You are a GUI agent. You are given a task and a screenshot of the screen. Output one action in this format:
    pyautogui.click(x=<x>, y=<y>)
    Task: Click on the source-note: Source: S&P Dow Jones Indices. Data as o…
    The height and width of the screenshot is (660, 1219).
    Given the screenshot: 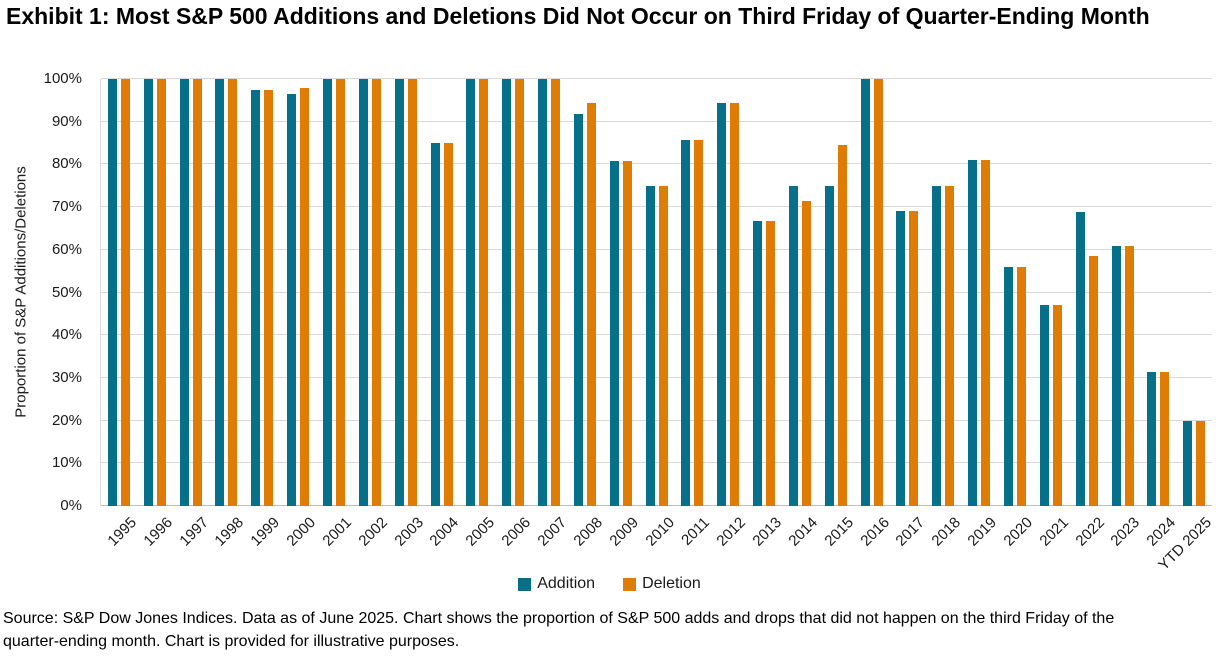 What is the action you would take?
    pyautogui.click(x=559, y=630)
    